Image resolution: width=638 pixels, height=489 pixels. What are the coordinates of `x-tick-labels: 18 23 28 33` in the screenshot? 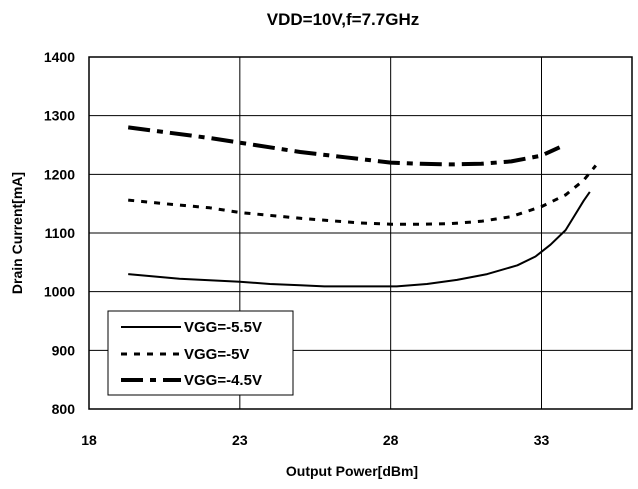 It's located at (315, 440).